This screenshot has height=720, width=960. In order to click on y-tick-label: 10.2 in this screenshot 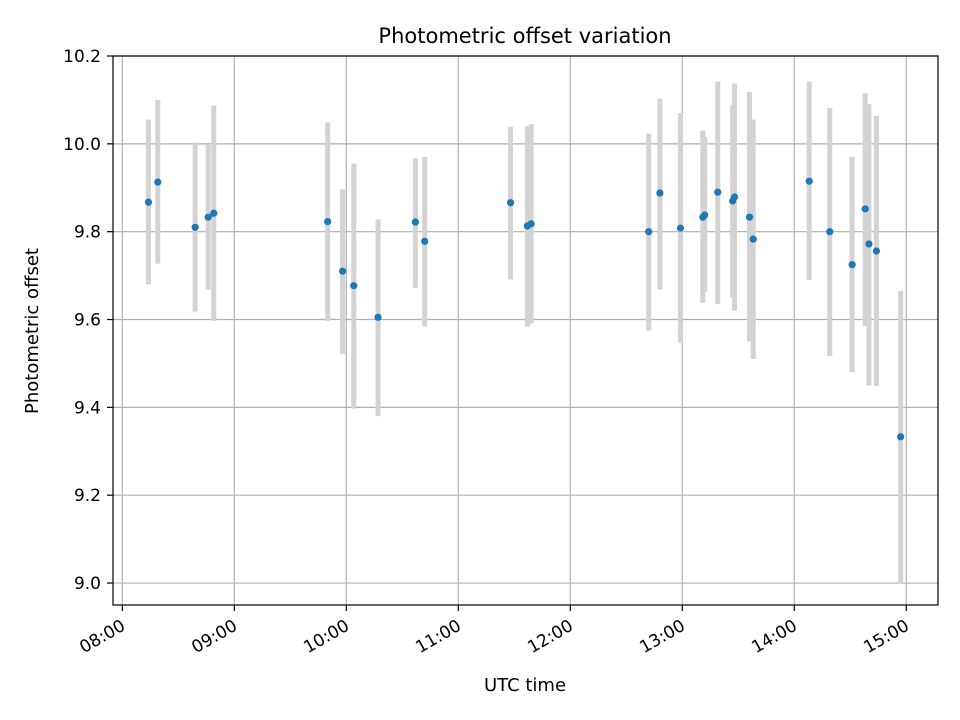, I will do `click(82, 57)`.